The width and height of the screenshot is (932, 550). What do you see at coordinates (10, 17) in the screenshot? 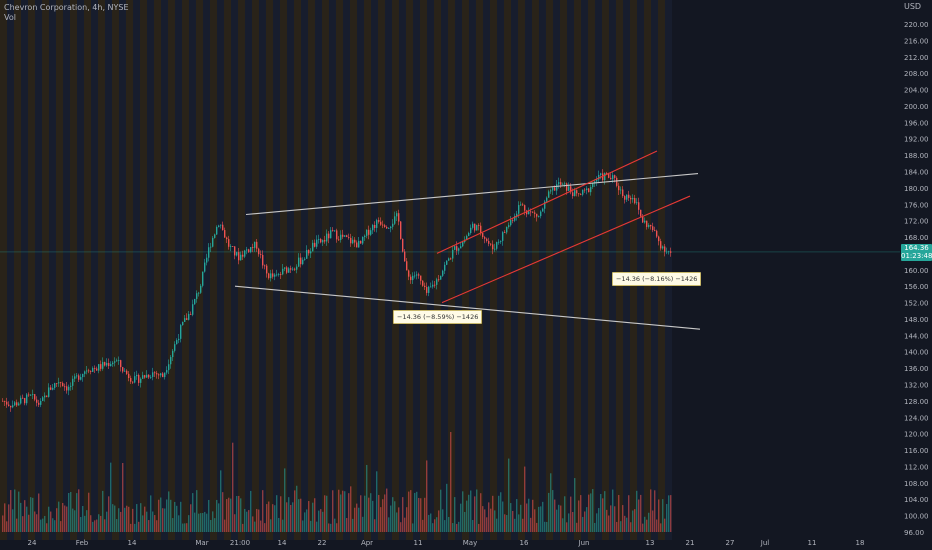
I see `volume-indicator-label: Vol` at bounding box center [10, 17].